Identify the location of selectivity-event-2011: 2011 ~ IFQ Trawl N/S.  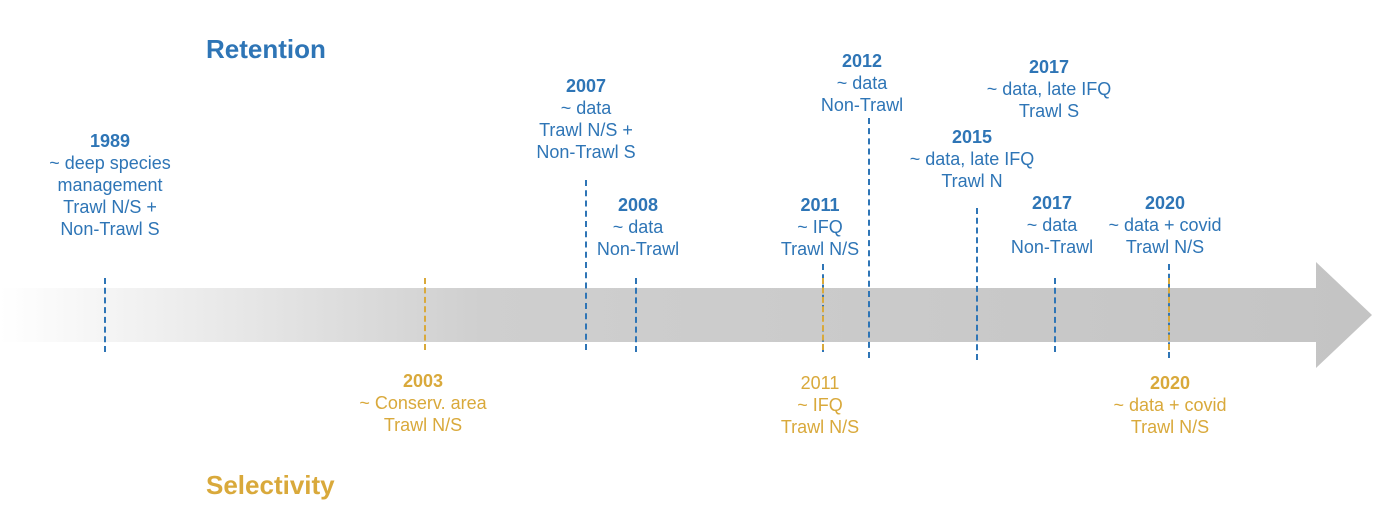
(820, 405).